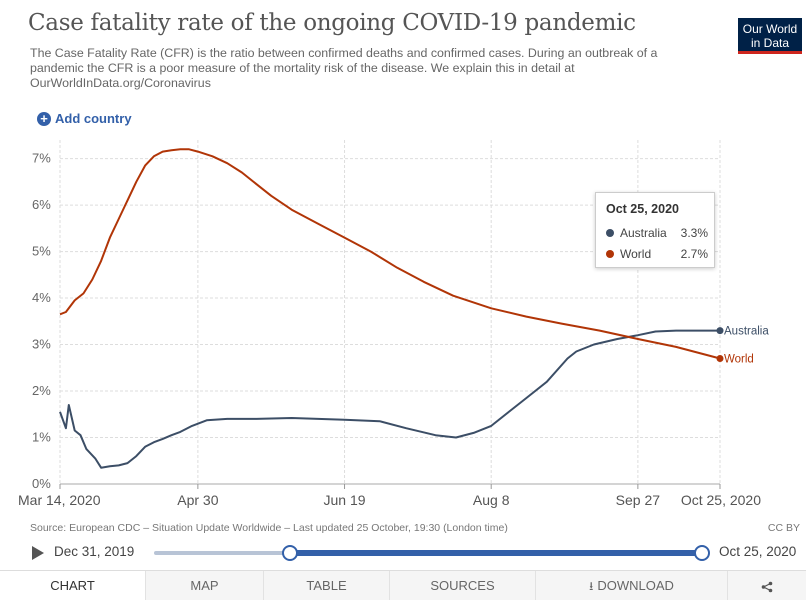 This screenshot has width=806, height=601. What do you see at coordinates (73, 585) in the screenshot?
I see `tab-chart: CHART` at bounding box center [73, 585].